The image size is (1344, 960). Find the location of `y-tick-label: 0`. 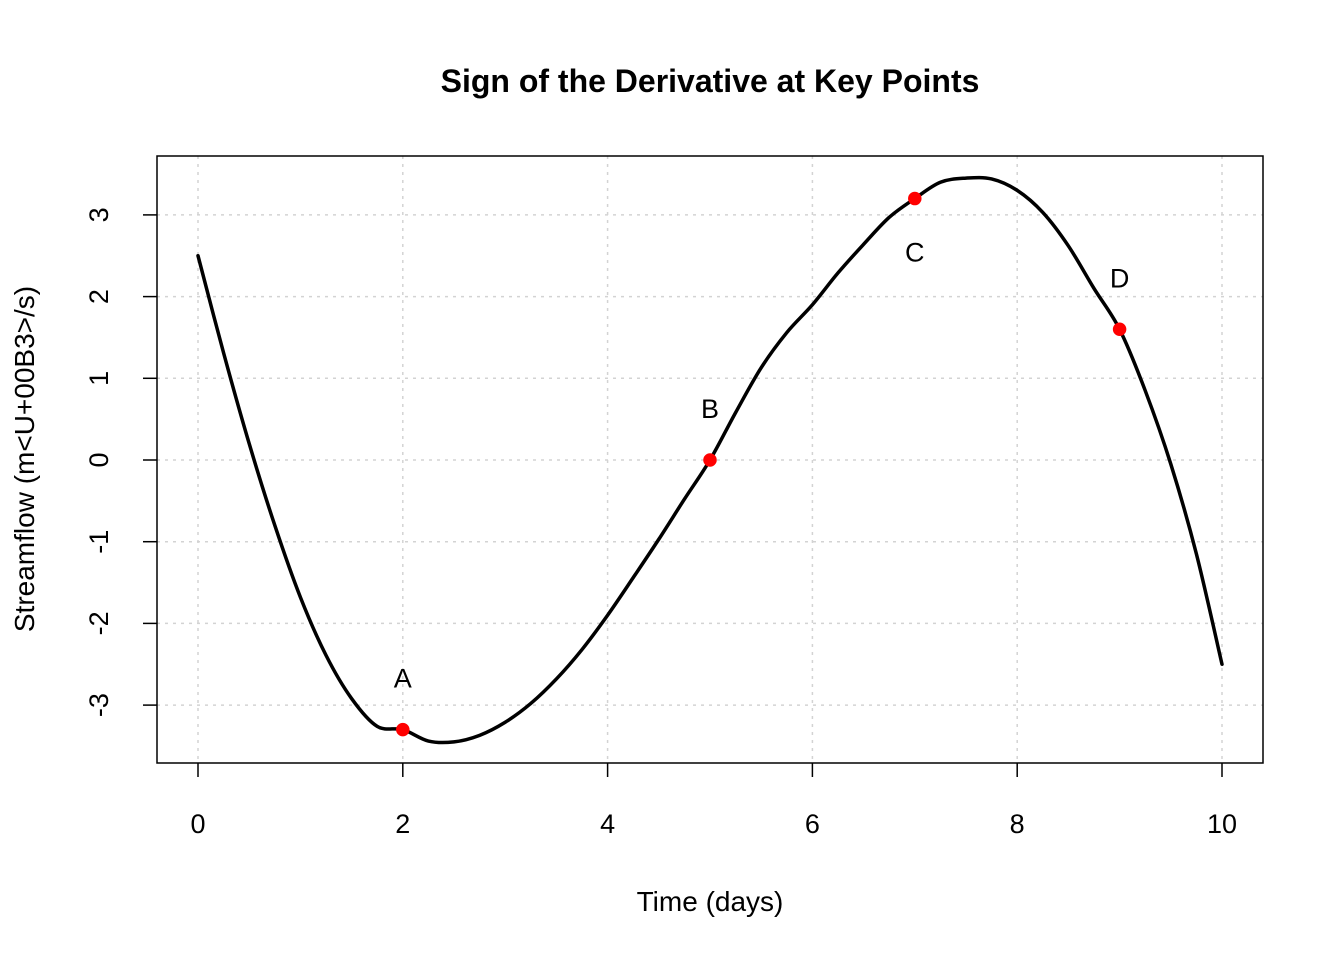

y-tick-label: 0 is located at coordinates (99, 459).